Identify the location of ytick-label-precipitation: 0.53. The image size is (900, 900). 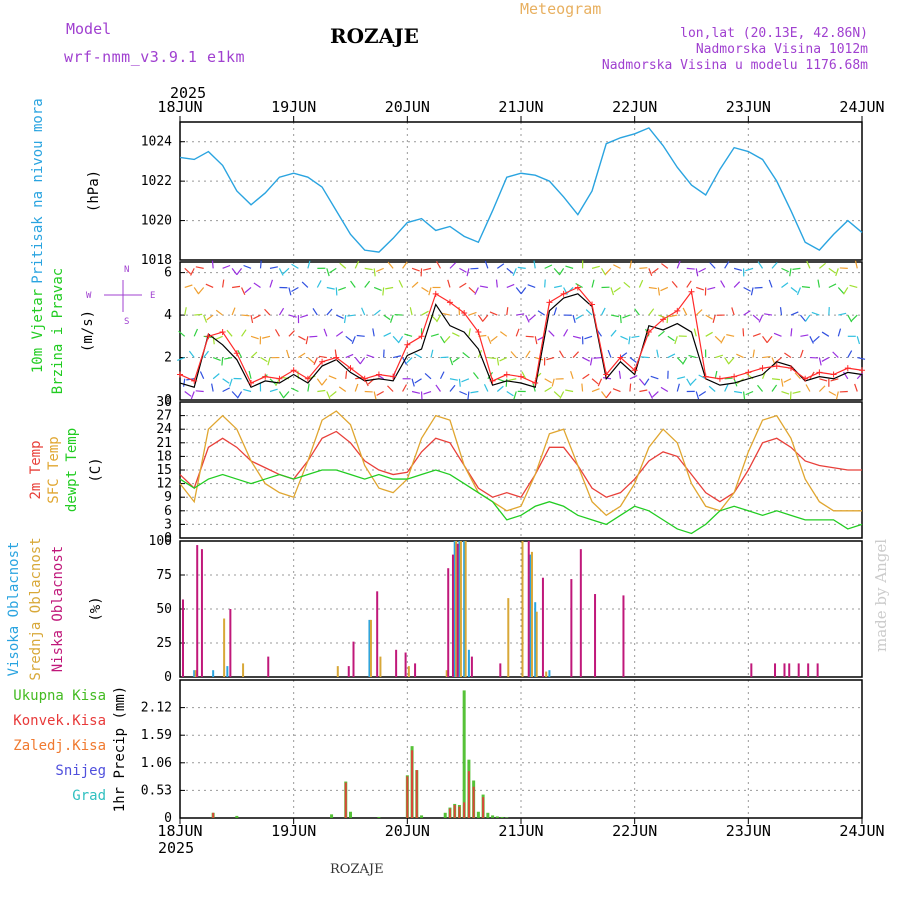
(156, 790).